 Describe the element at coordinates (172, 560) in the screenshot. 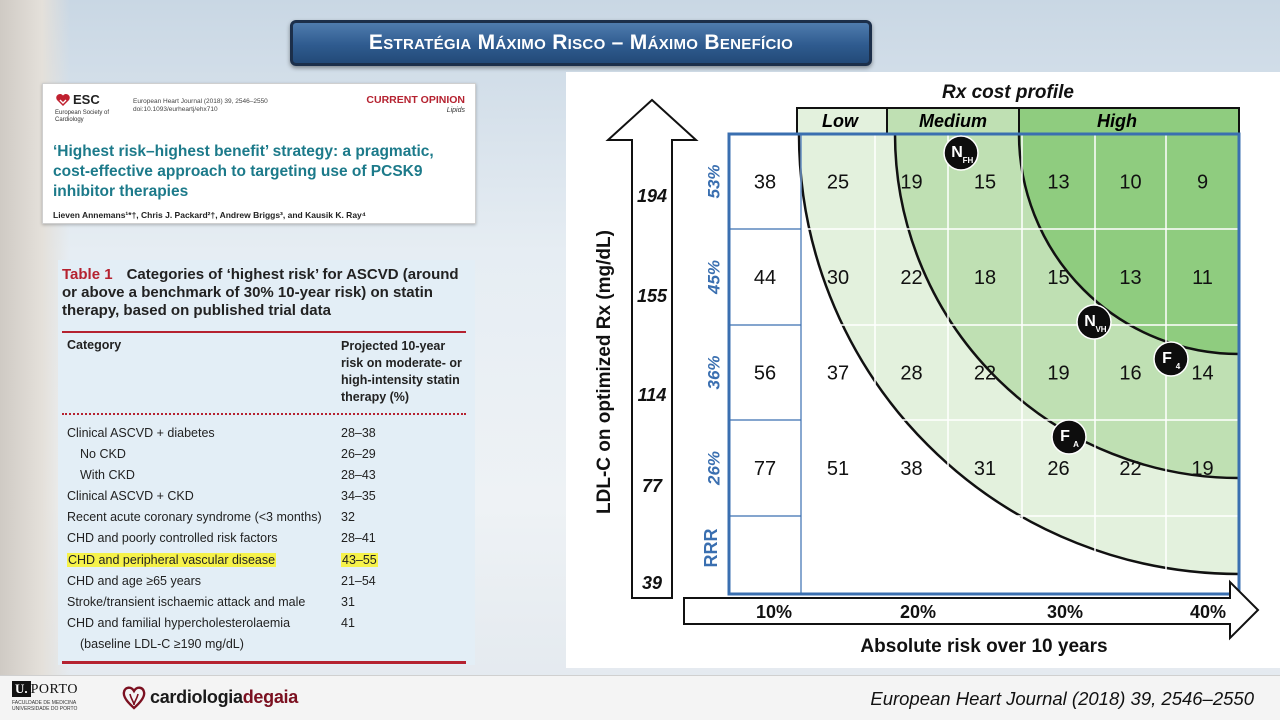

I see `row-category: CHD and peripheral vascular disease` at that location.